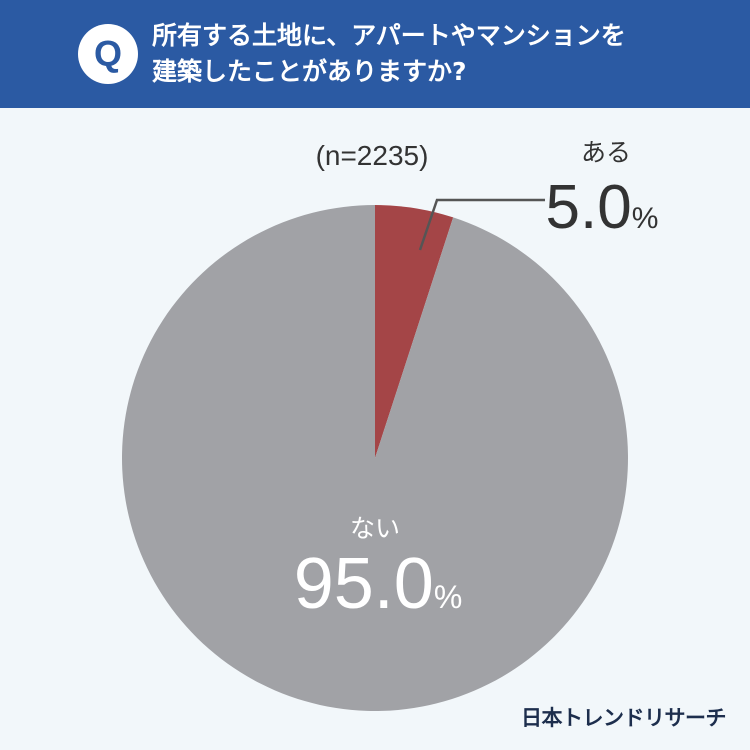  What do you see at coordinates (606, 152) in the screenshot?
I see `slice-label-aru: ある` at bounding box center [606, 152].